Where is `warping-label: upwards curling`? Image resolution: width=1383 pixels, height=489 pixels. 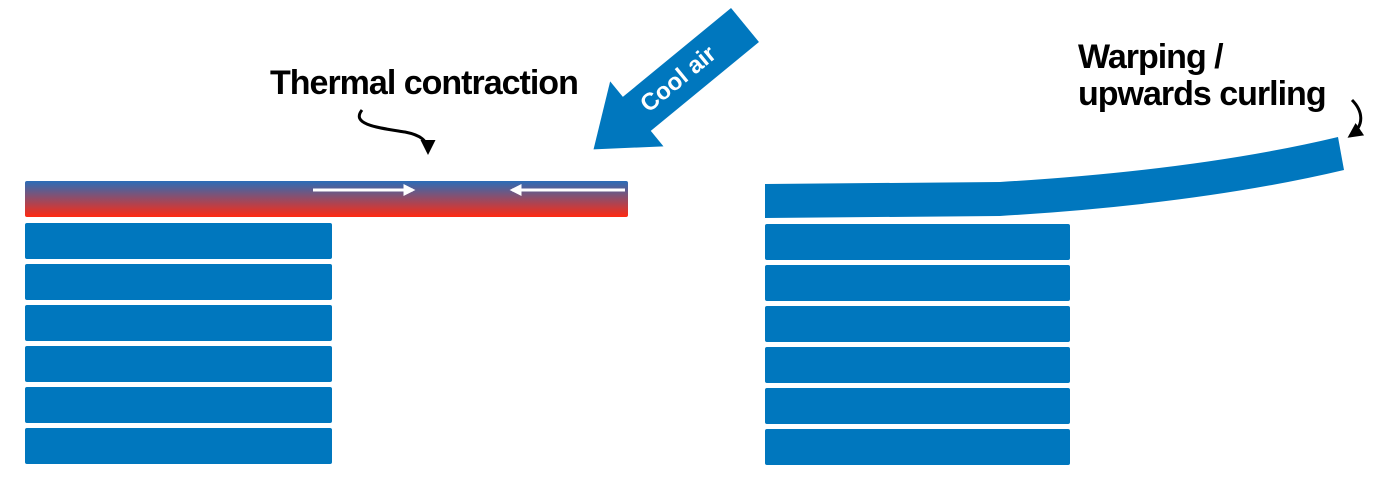 warping-label: upwards curling is located at coordinates (1202, 94).